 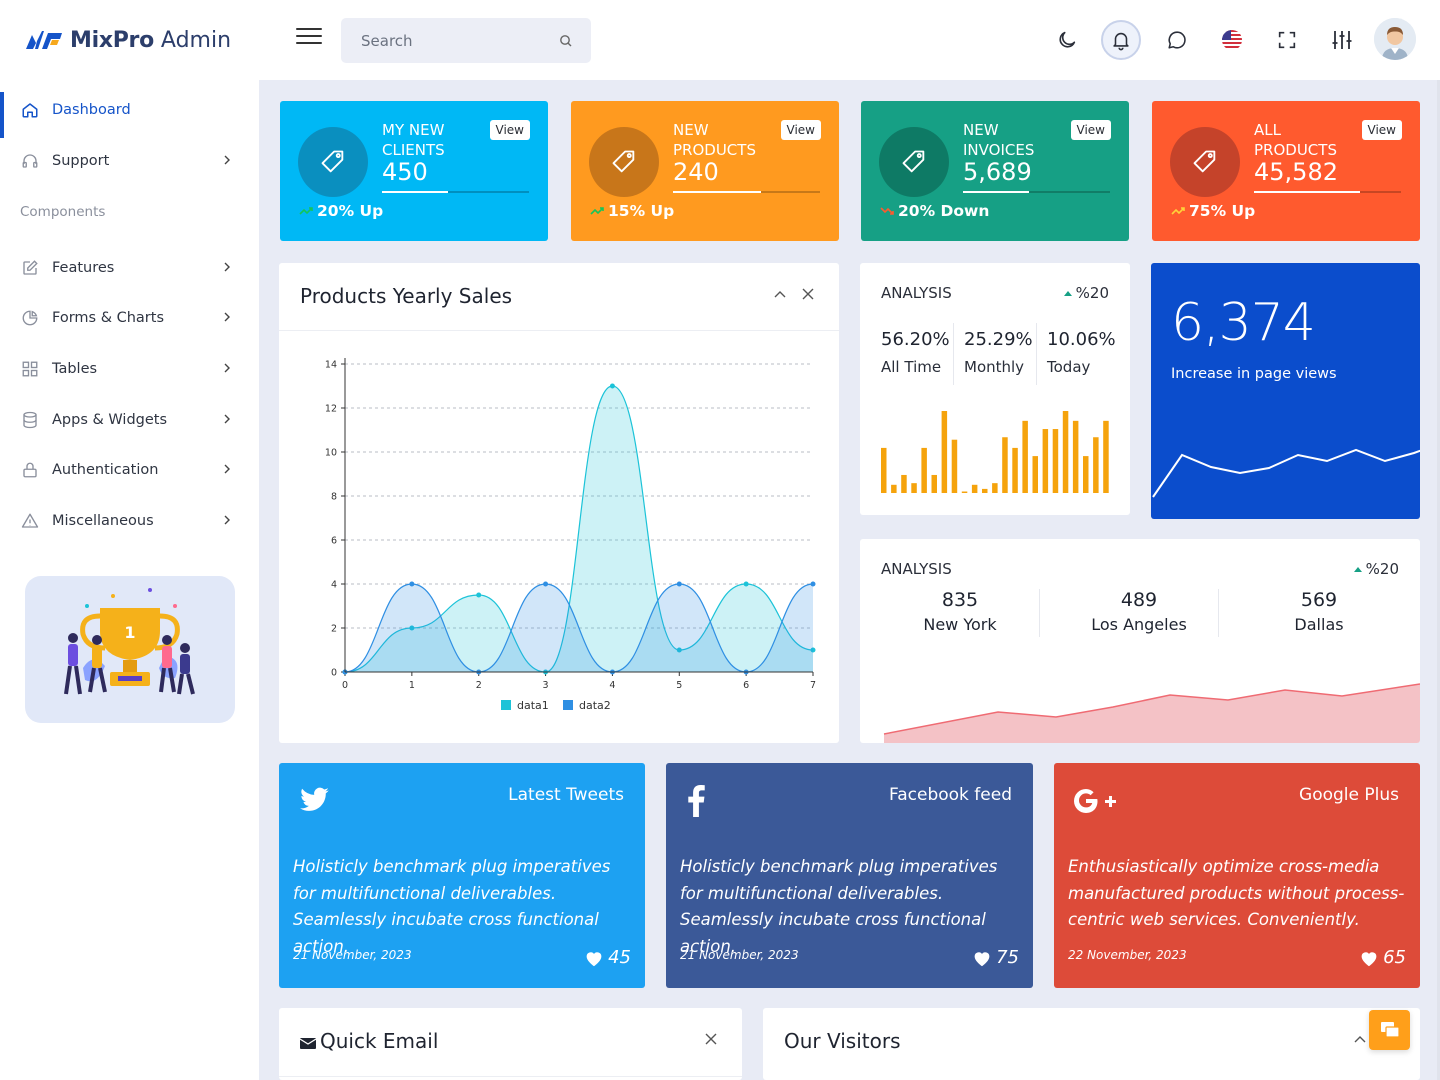 What do you see at coordinates (308, 1043) in the screenshot?
I see `envelope-icon` at bounding box center [308, 1043].